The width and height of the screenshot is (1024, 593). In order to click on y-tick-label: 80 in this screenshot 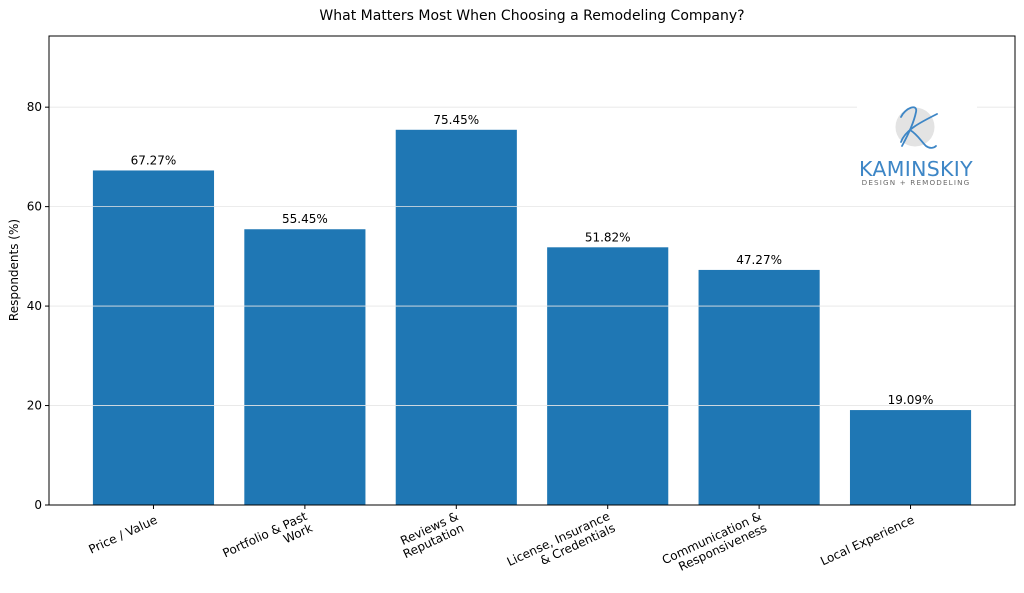, I will do `click(34, 107)`.